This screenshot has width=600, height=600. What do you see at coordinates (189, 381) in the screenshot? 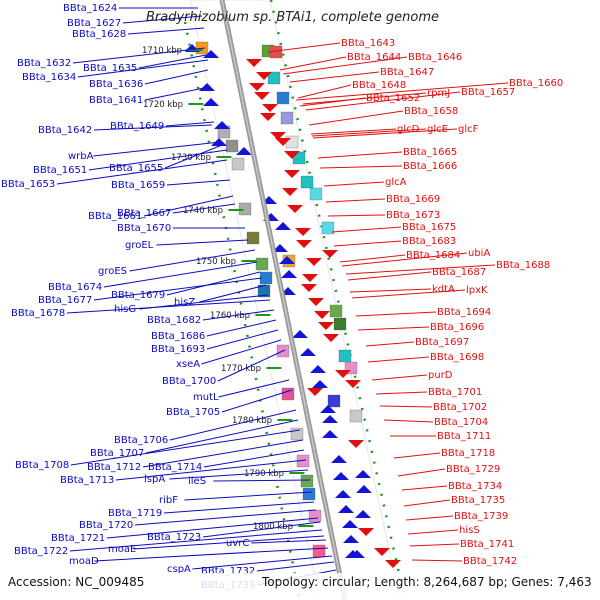
I see `gene-label-left: BBta_1700` at bounding box center [189, 381].